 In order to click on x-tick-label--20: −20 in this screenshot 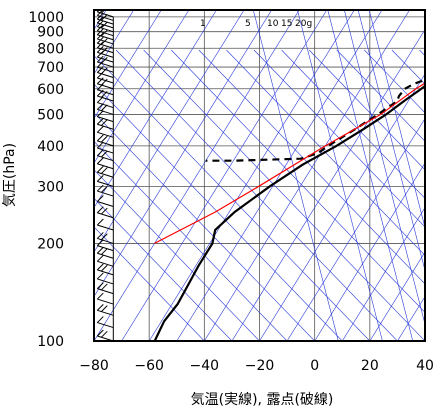, I will do `click(260, 366)`.